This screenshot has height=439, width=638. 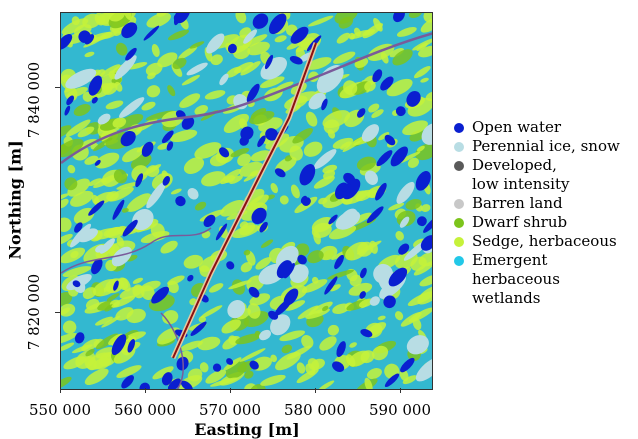 I want to click on legend-label: Emergent herbaceous, so click(x=516, y=269).